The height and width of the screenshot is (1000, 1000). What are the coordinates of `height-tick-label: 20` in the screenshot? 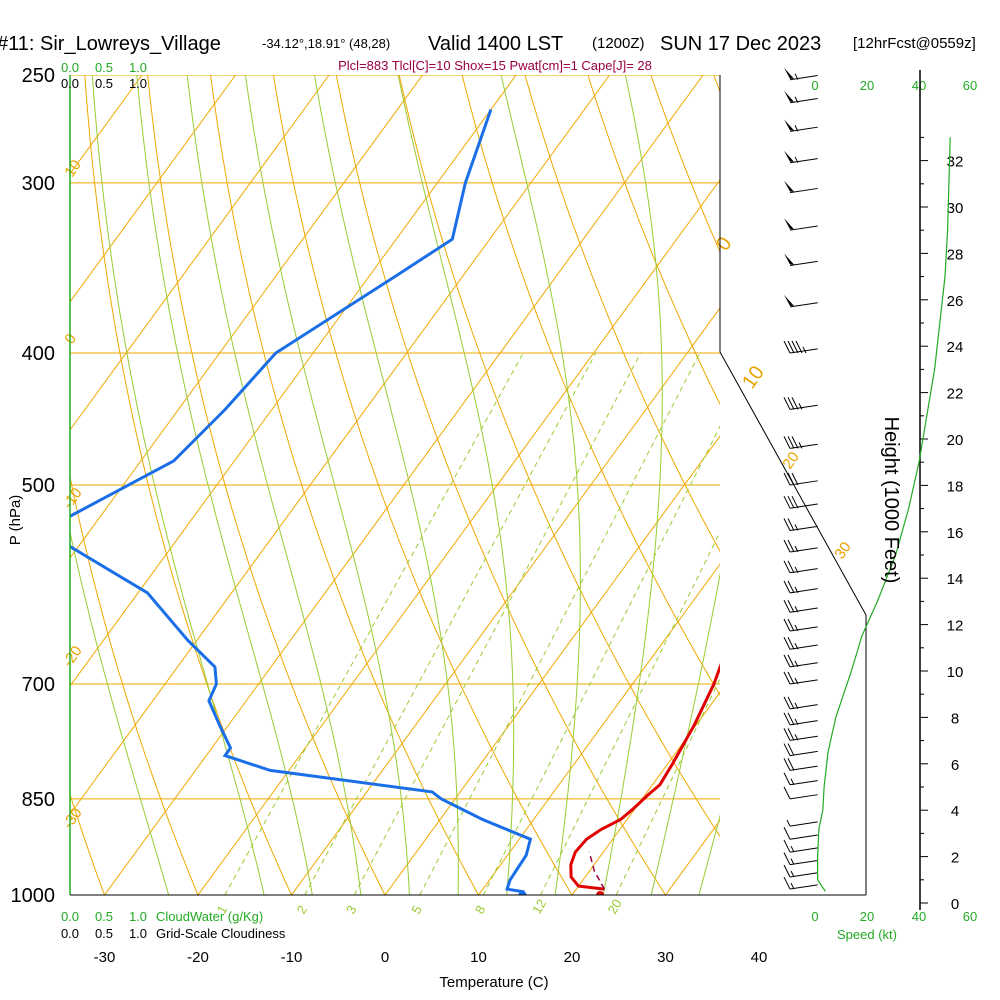 It's located at (955, 440).